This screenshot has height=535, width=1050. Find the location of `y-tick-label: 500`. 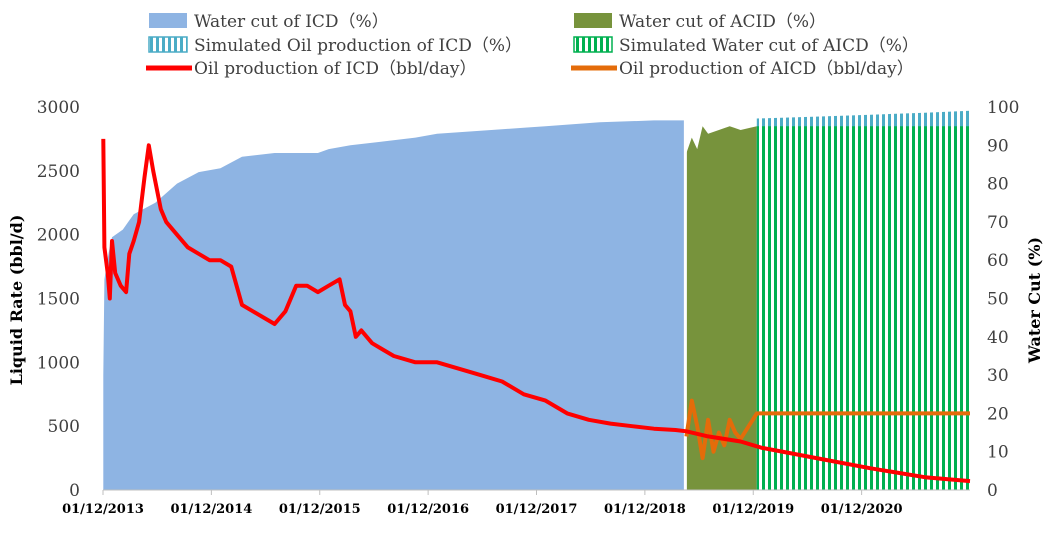

y-tick-label: 500 is located at coordinates (64, 427).